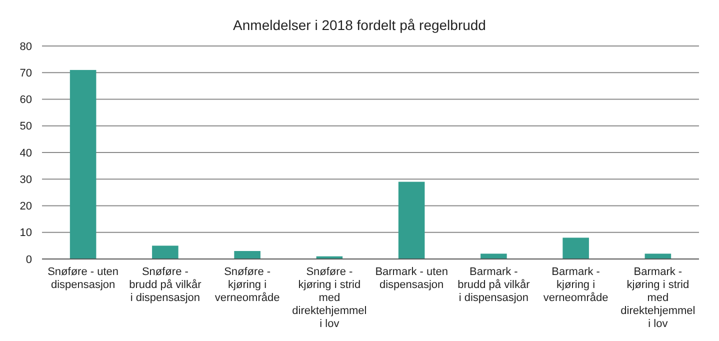 Image resolution: width=719 pixels, height=341 pixels. I want to click on y-tick-label: 80, so click(26, 46).